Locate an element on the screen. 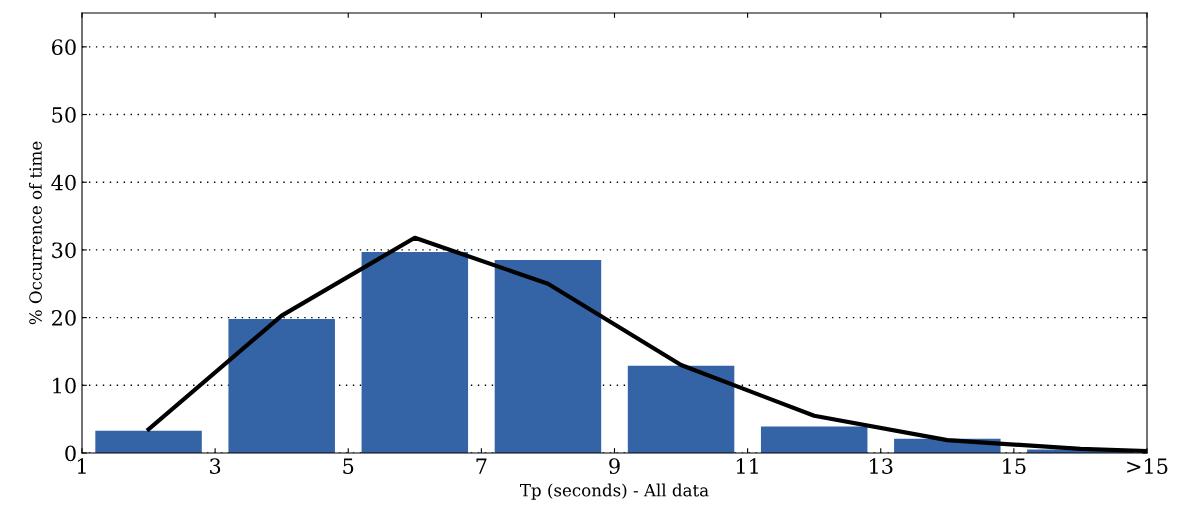 The height and width of the screenshot is (520, 1181). y-tick-label: 50 is located at coordinates (64, 114).